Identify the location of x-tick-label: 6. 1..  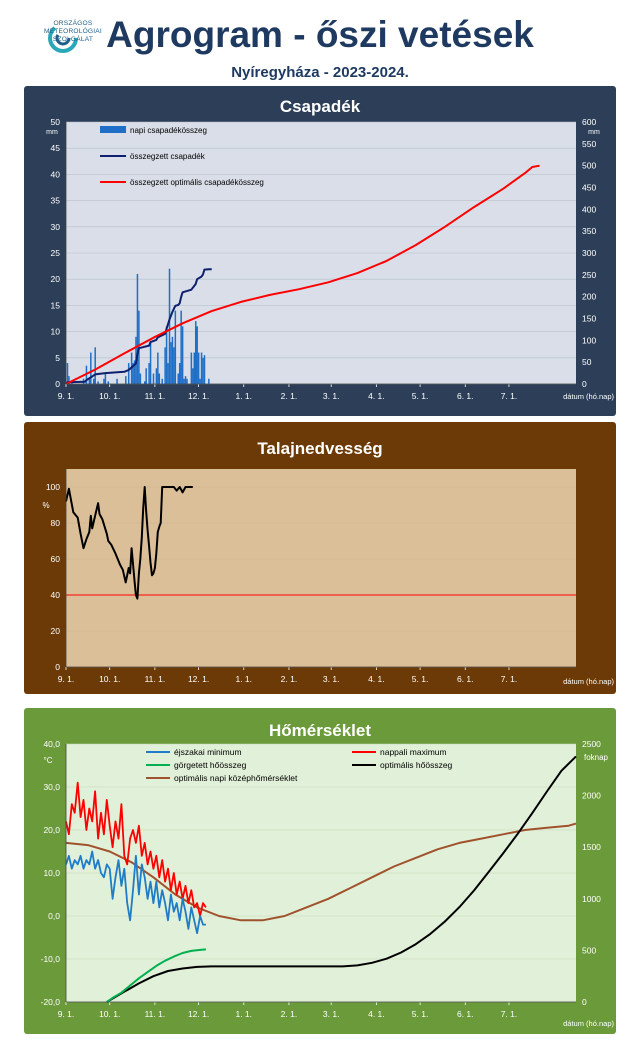
(465, 396).